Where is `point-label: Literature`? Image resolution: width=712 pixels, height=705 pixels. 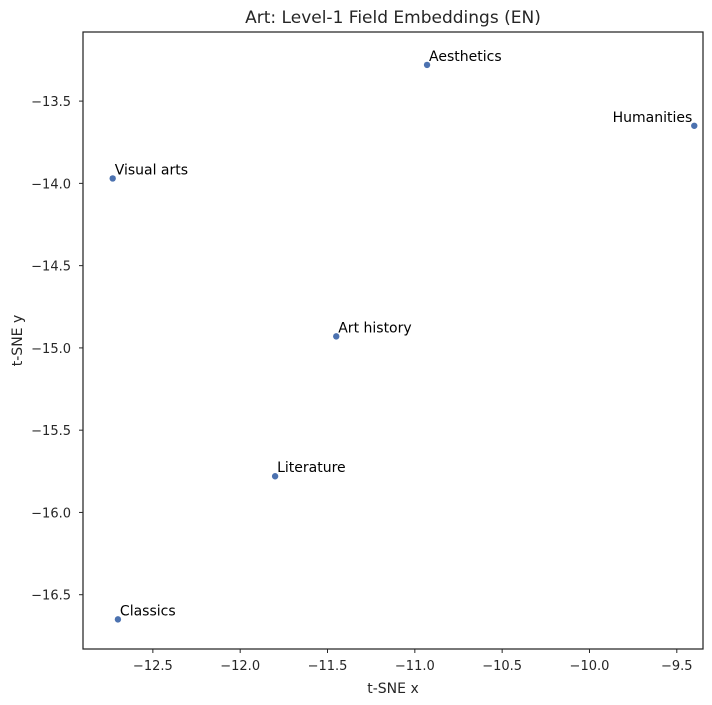
point-label: Literature is located at coordinates (311, 468).